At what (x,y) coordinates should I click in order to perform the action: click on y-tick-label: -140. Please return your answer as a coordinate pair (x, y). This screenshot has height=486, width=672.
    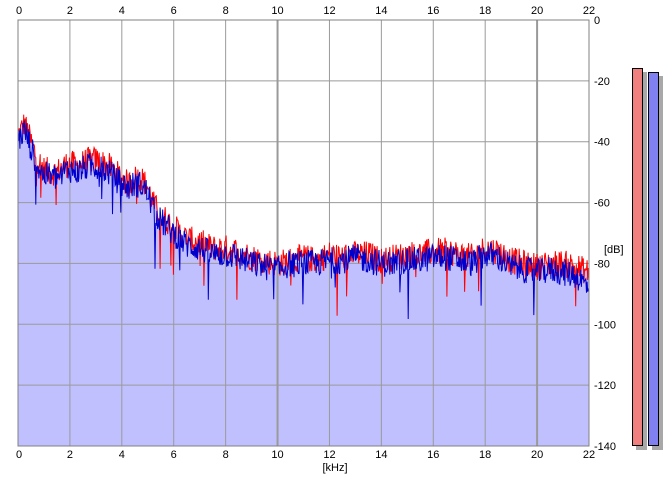
    Looking at the image, I should click on (605, 447).